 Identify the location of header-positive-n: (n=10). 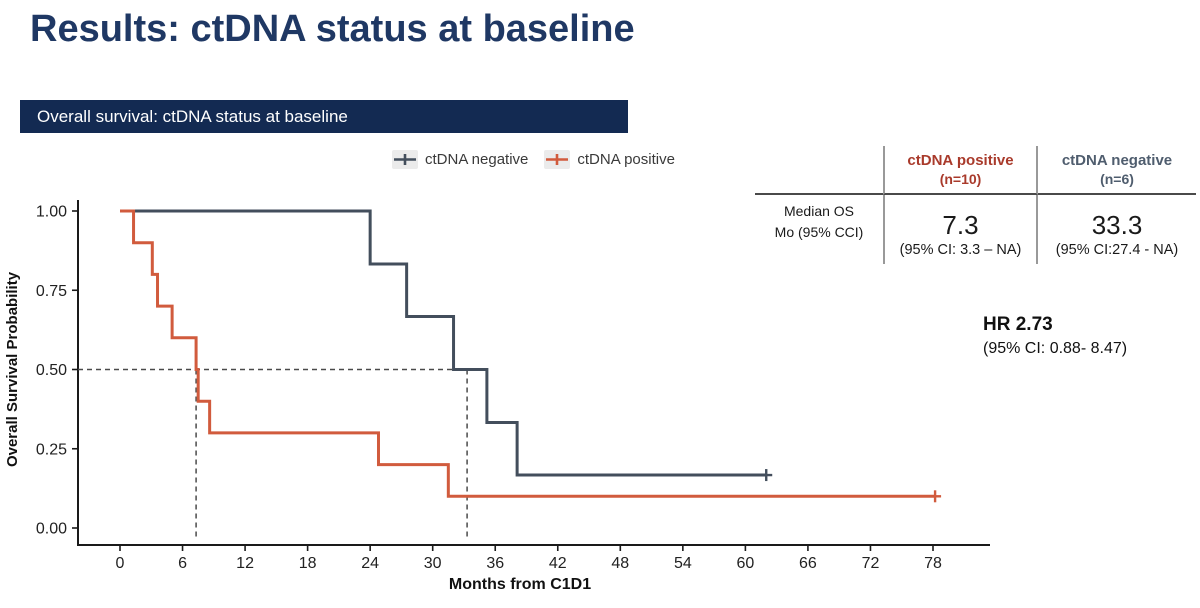
(960, 178).